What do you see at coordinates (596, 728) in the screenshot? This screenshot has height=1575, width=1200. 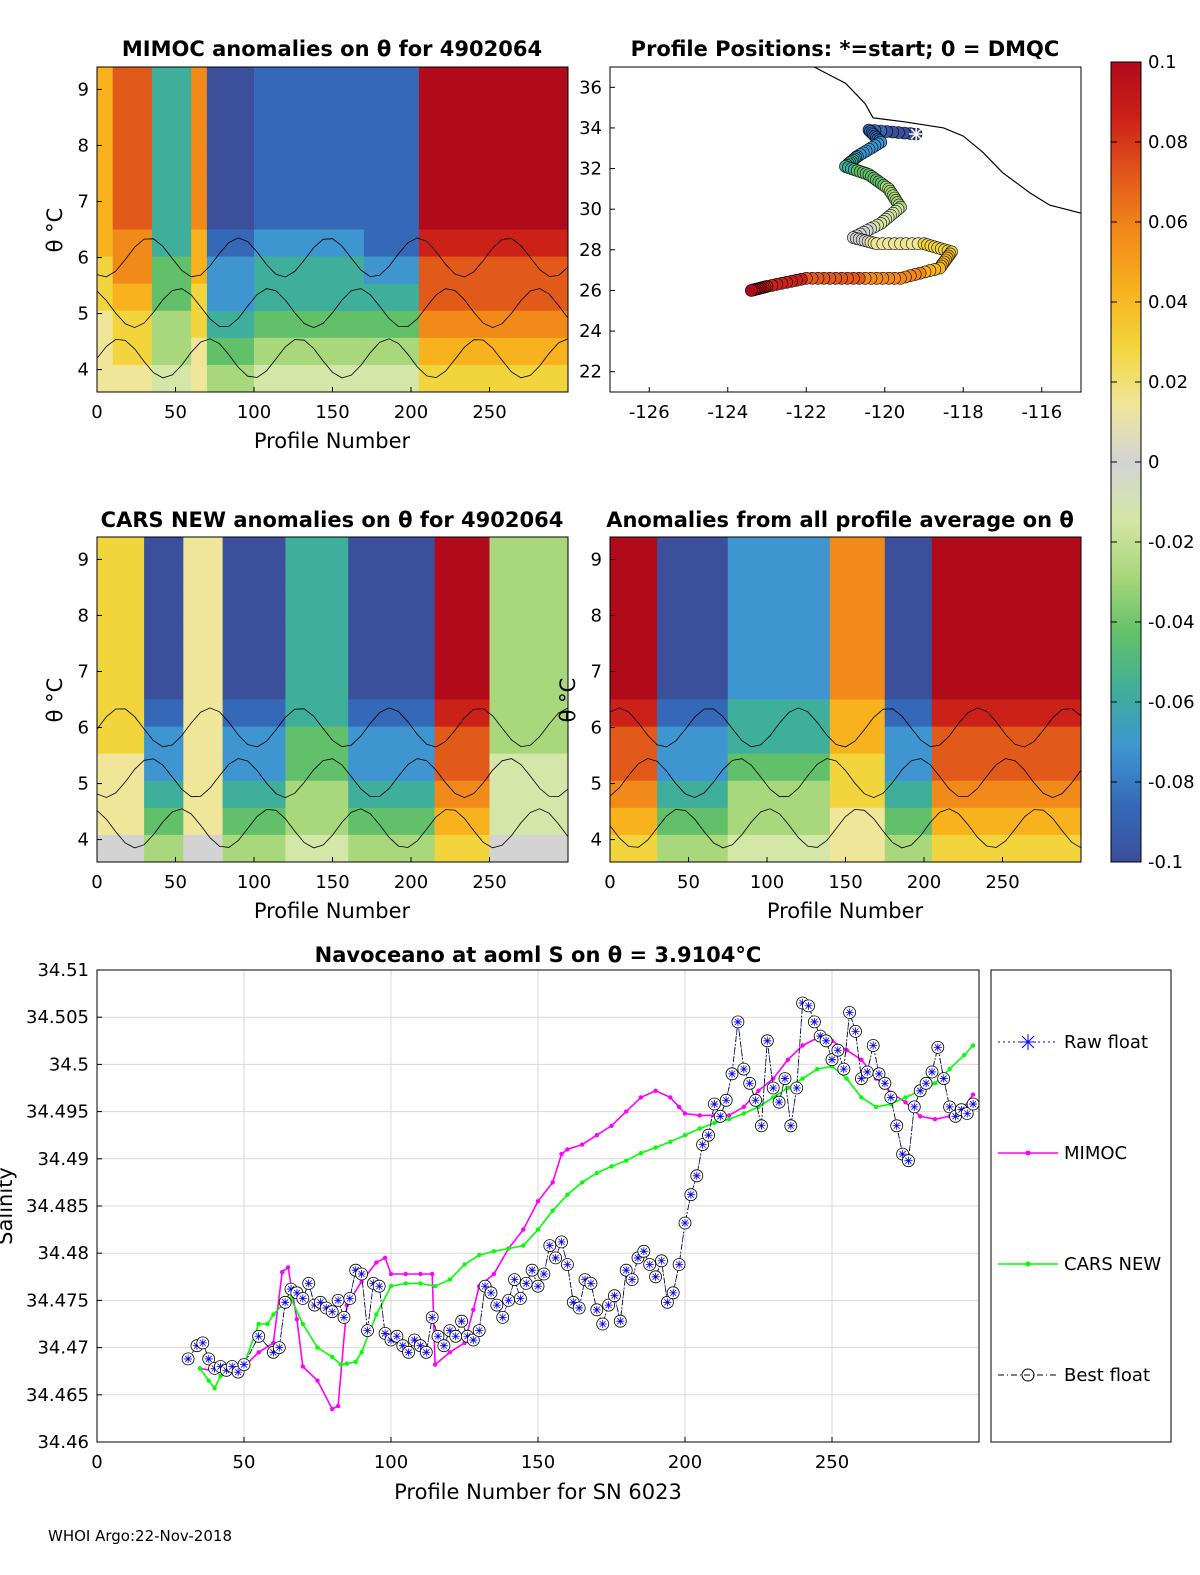 I see `y-tick-label: 6` at bounding box center [596, 728].